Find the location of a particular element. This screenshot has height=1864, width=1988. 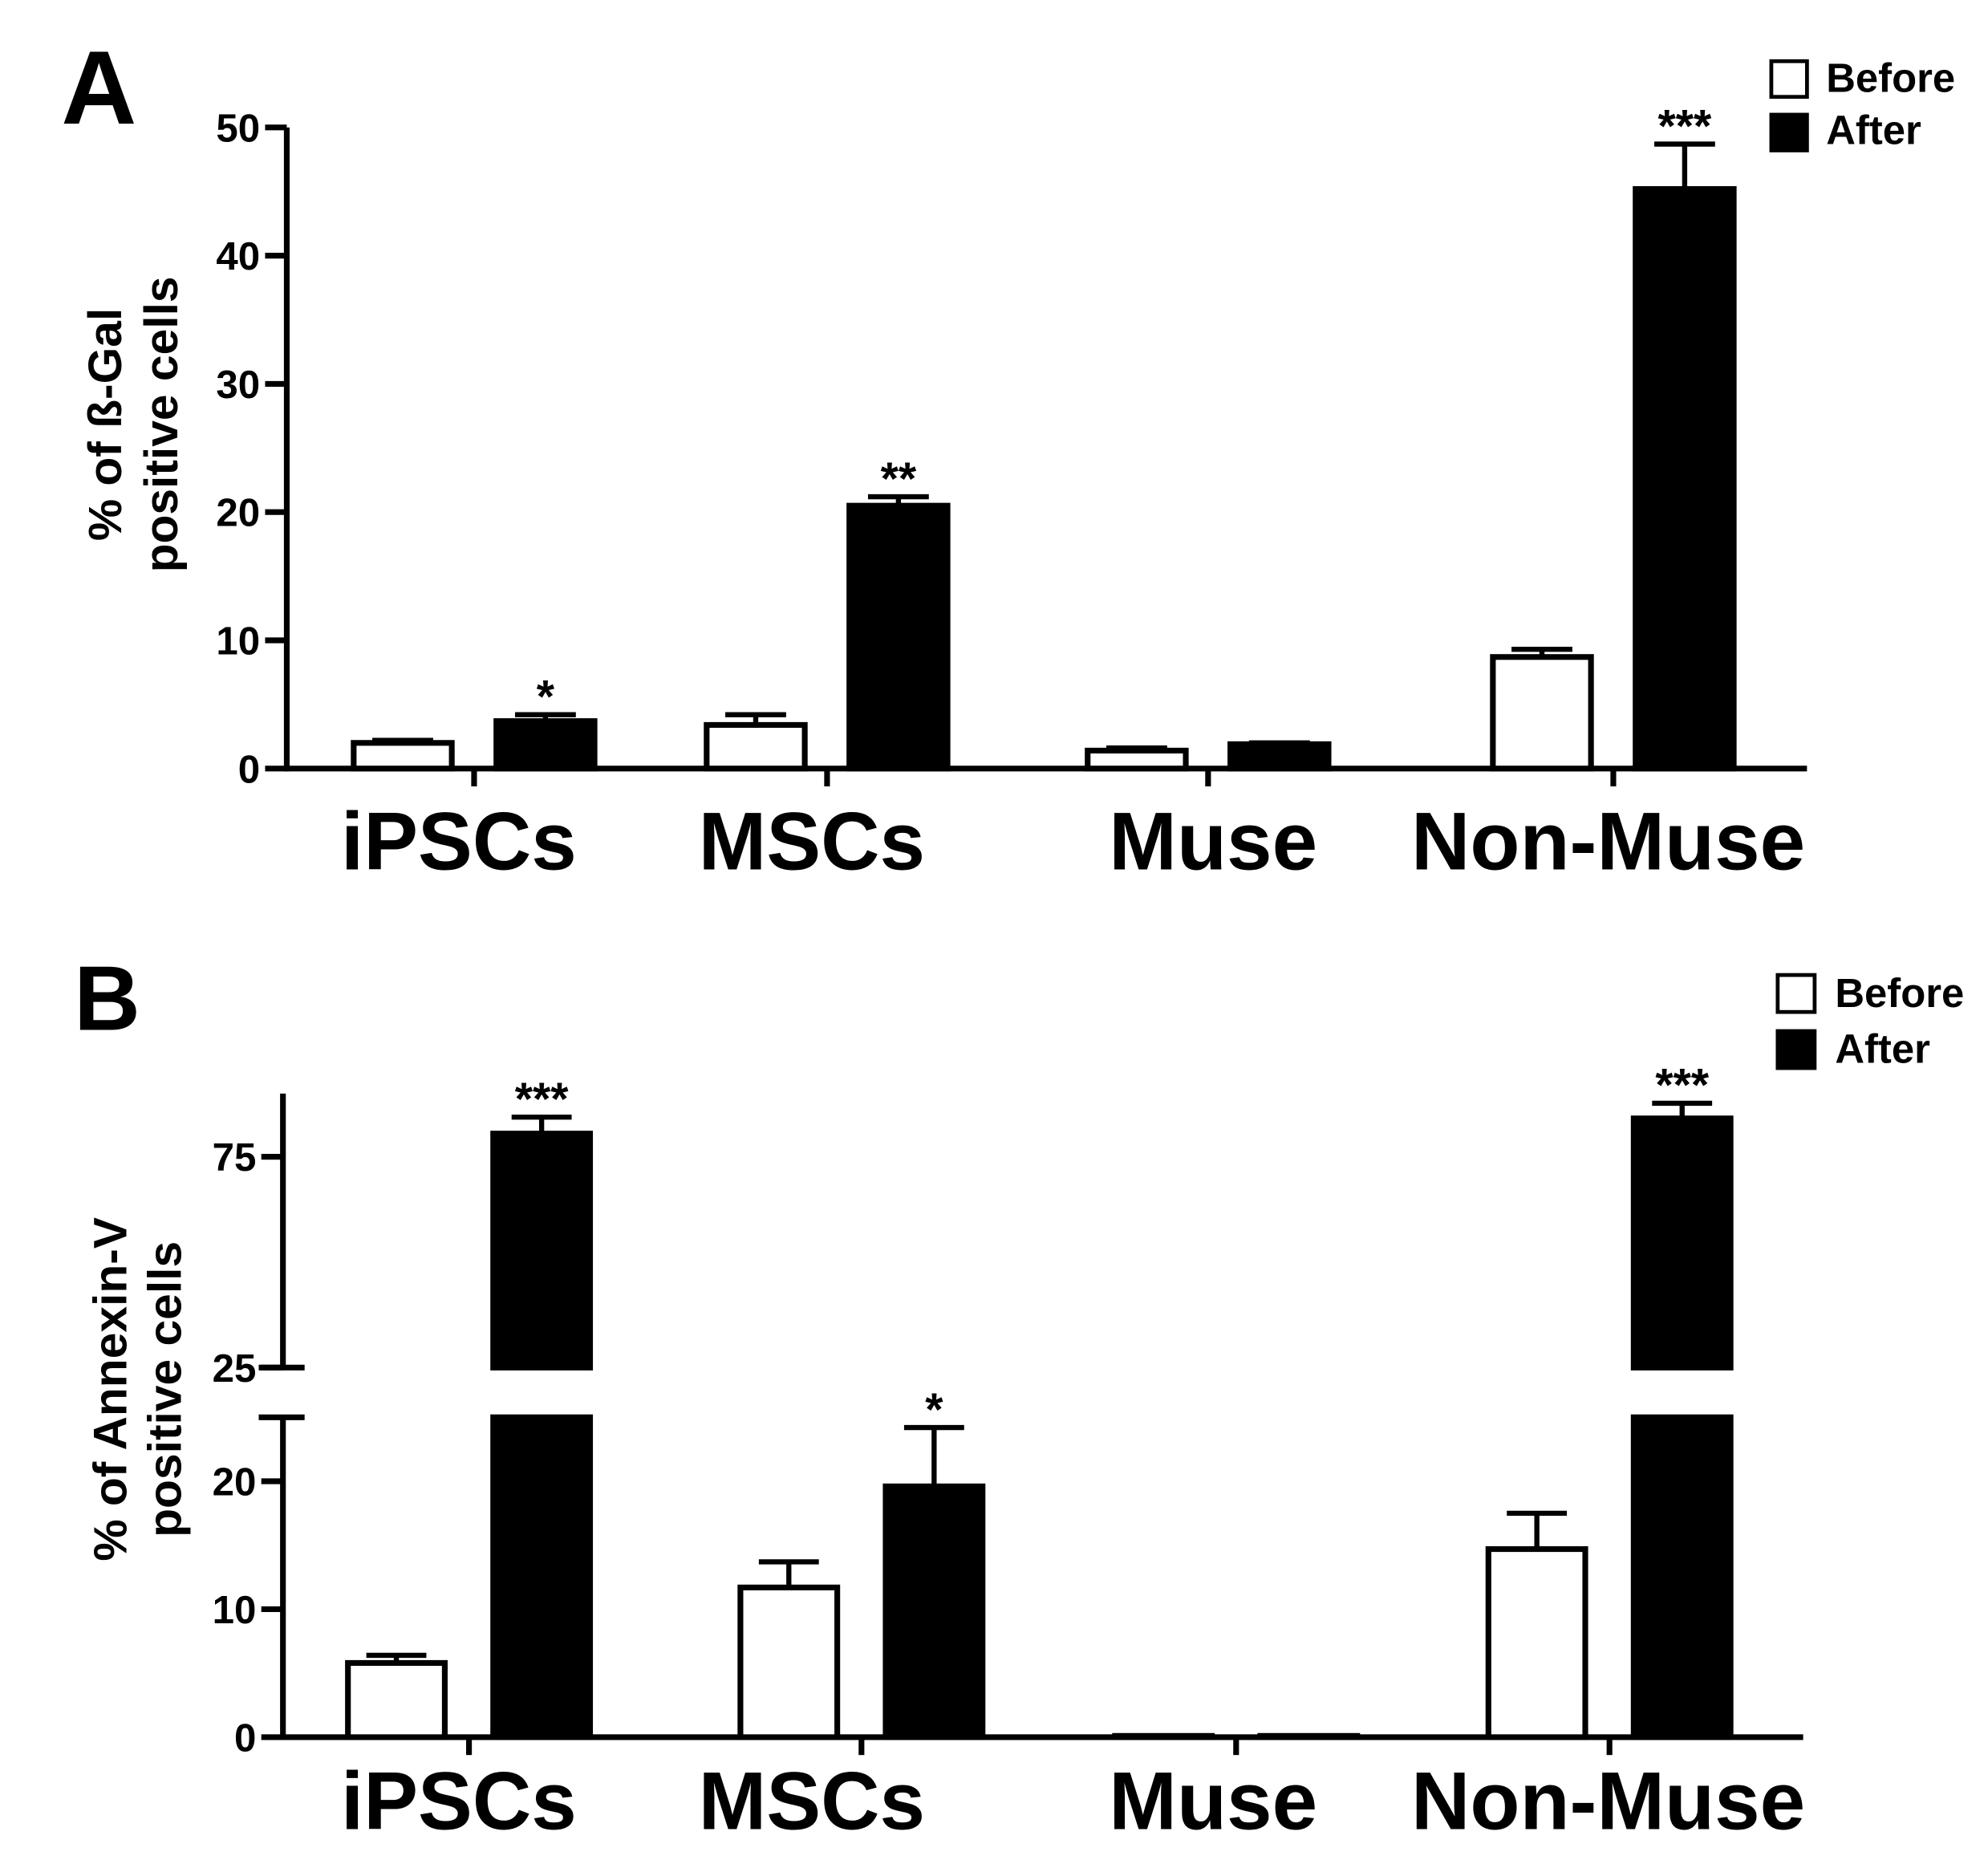

panel-a-letter: A is located at coordinates (98, 88).